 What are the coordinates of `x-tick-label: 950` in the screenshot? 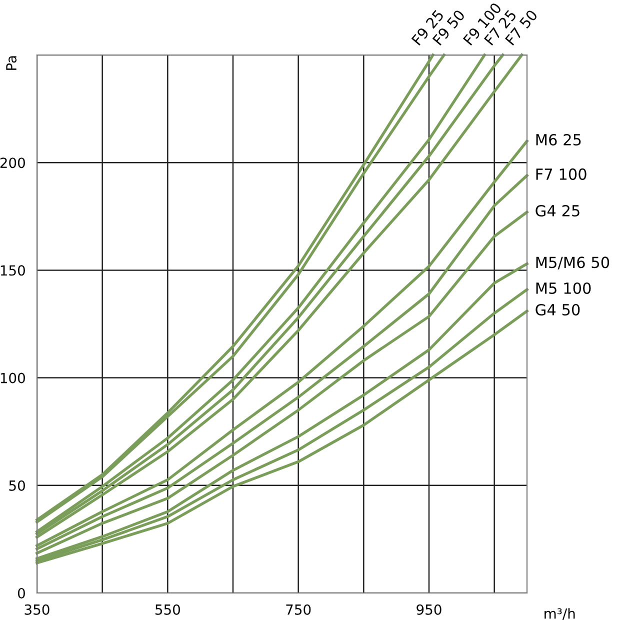 It's located at (429, 609).